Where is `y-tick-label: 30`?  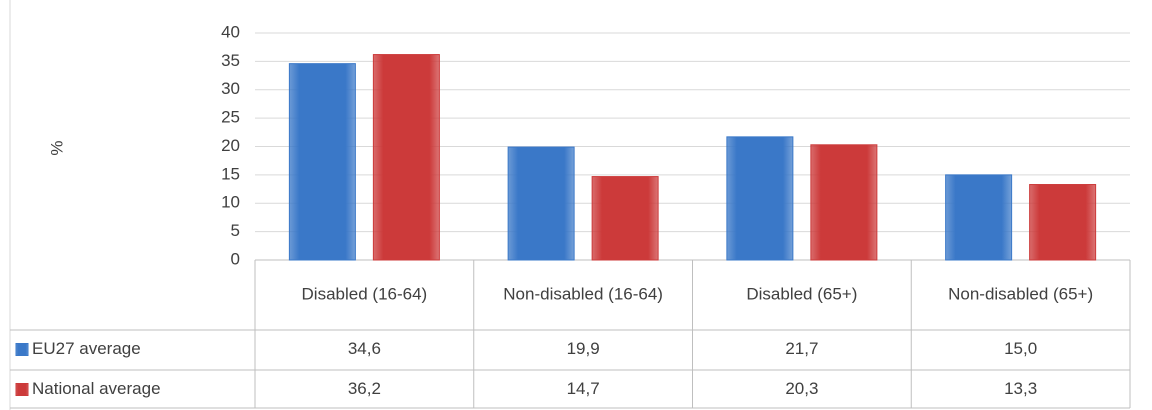
y-tick-label: 30 is located at coordinates (230, 88).